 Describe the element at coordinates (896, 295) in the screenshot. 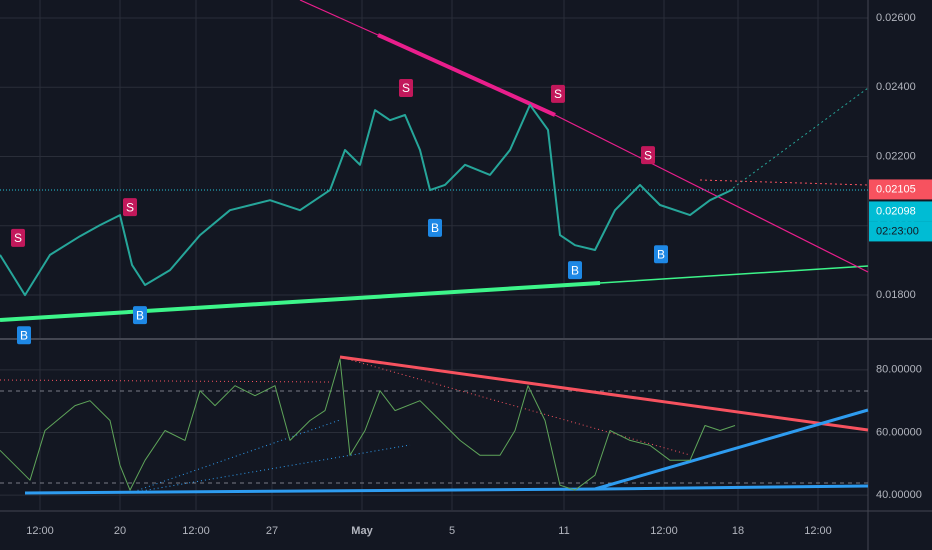

I see `y-tick-label: 0.01800` at that location.